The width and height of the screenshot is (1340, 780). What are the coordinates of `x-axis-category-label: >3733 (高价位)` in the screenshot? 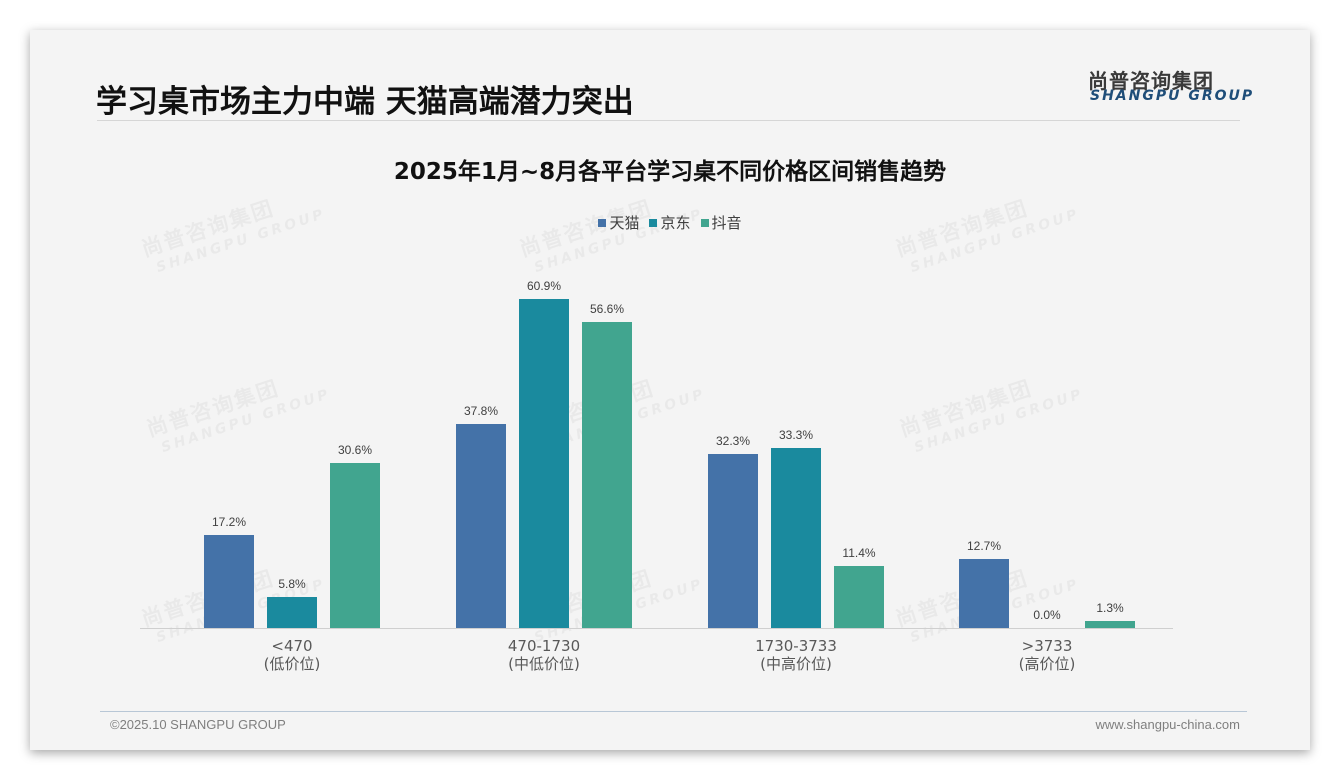 It's located at (1047, 655).